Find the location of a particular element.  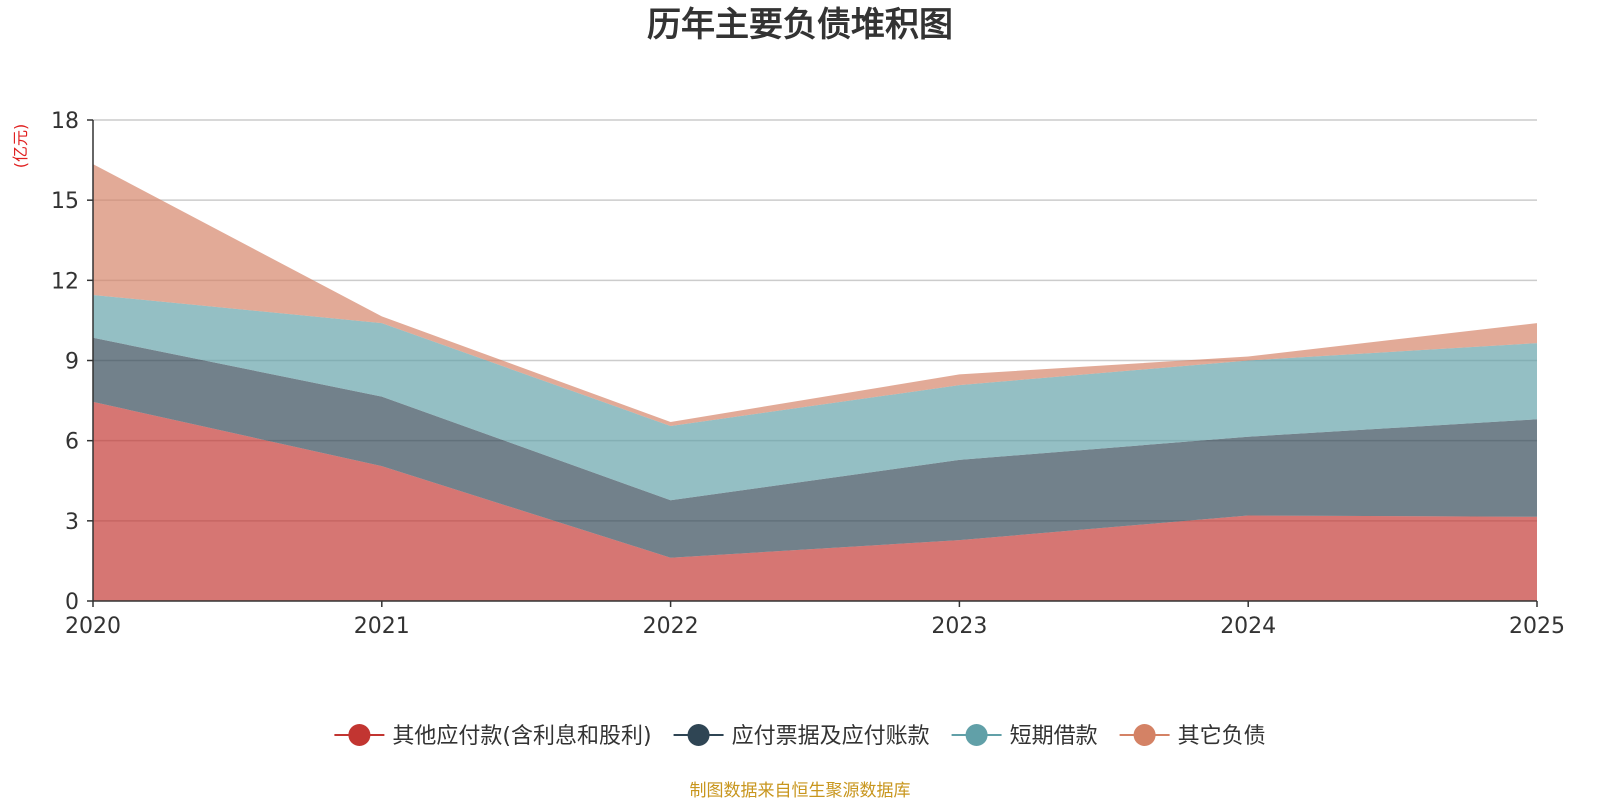

x-tick-label-2024: 2024 is located at coordinates (1248, 626).